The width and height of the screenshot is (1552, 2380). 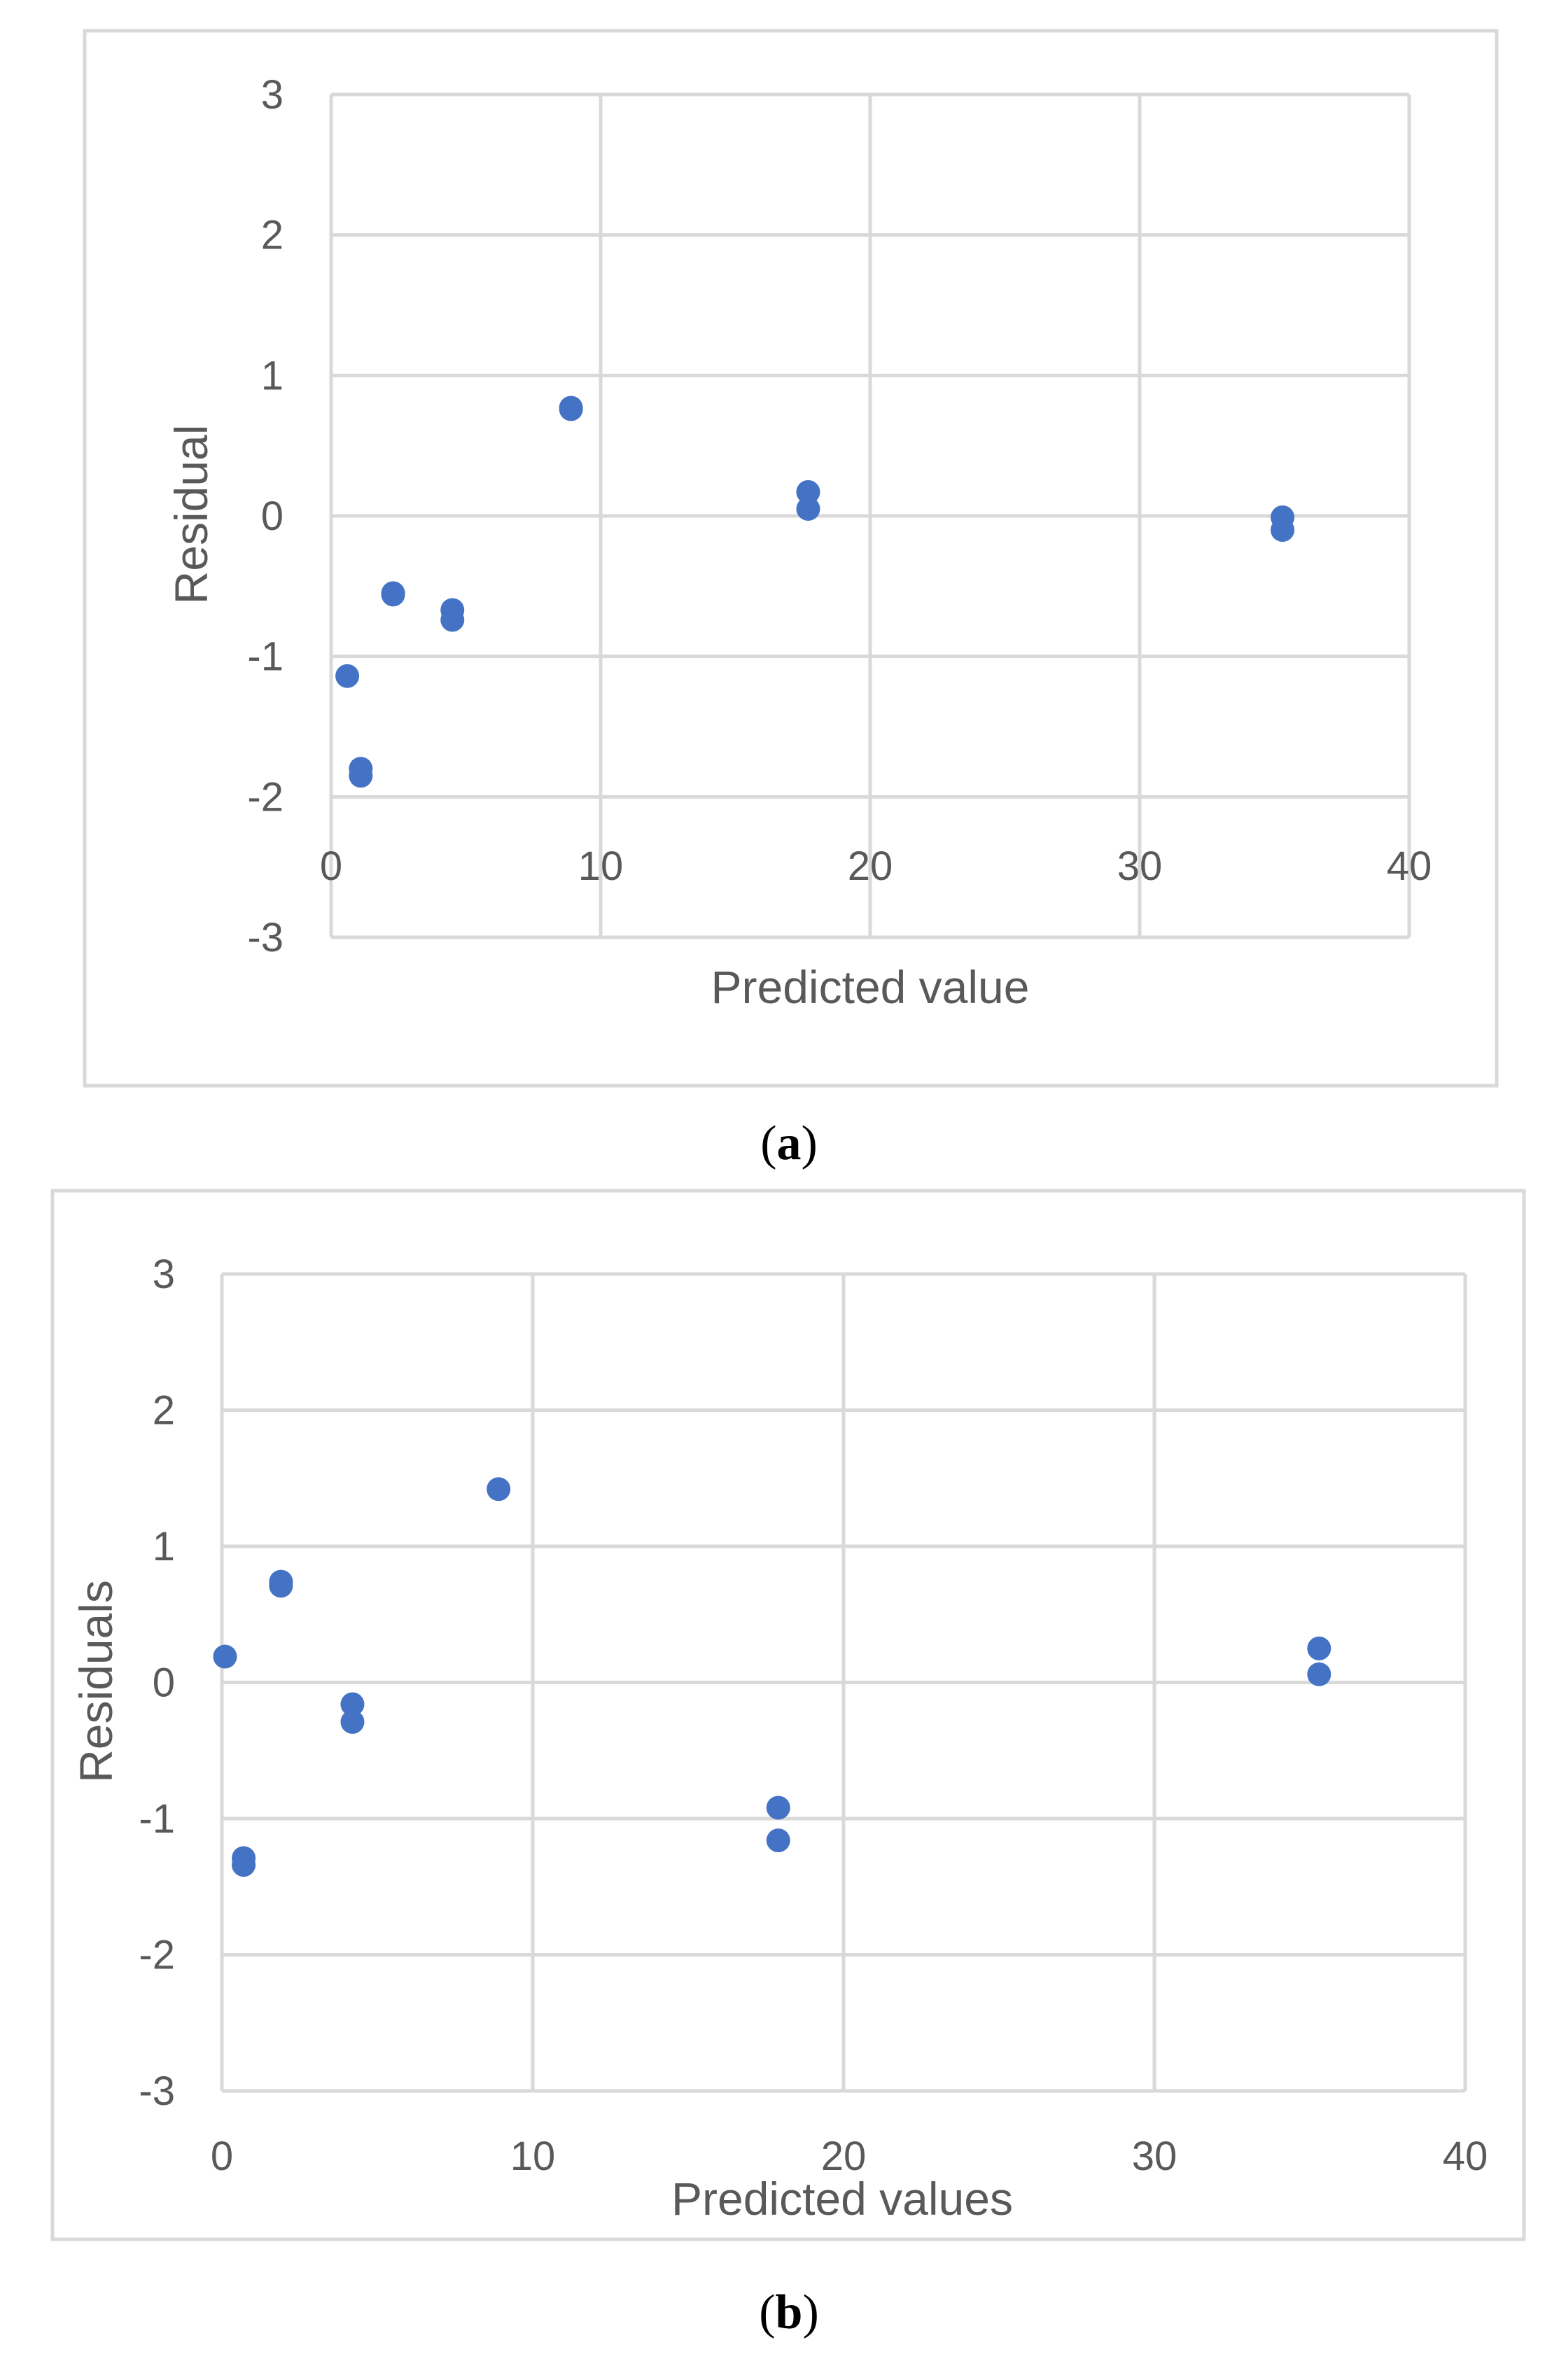 What do you see at coordinates (1154, 2156) in the screenshot?
I see `chart-b-x-tick-label: 30` at bounding box center [1154, 2156].